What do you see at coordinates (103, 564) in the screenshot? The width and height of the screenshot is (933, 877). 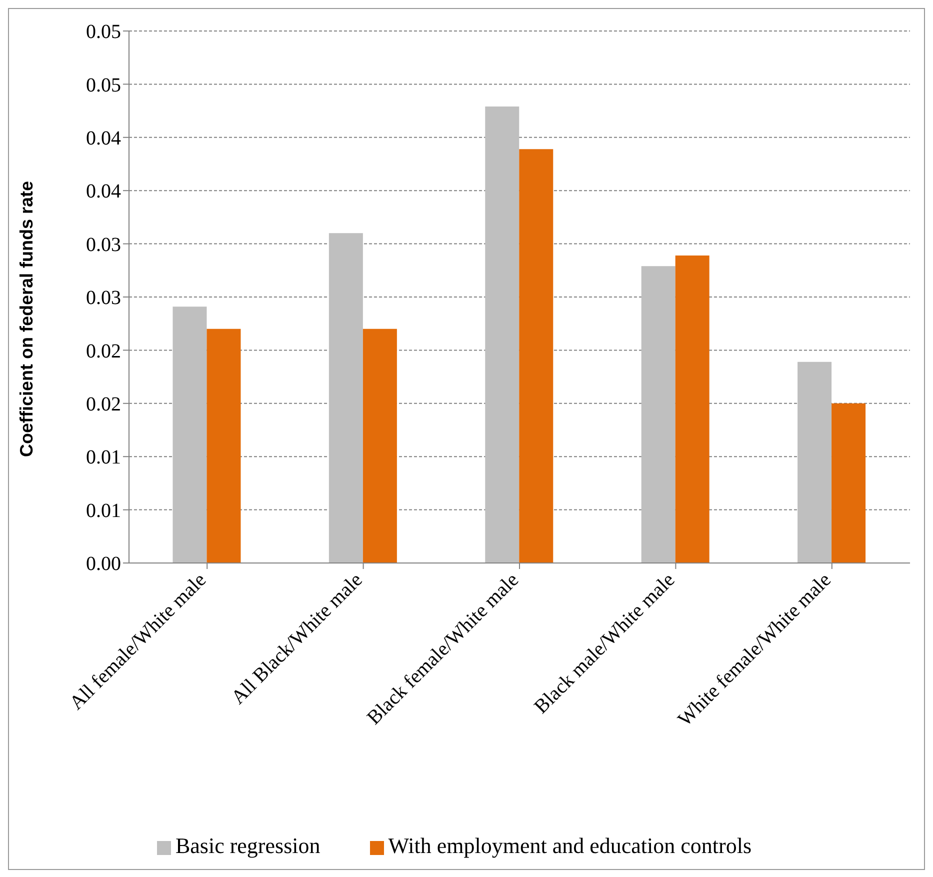 I see `y-tick-label: 0.00` at bounding box center [103, 564].